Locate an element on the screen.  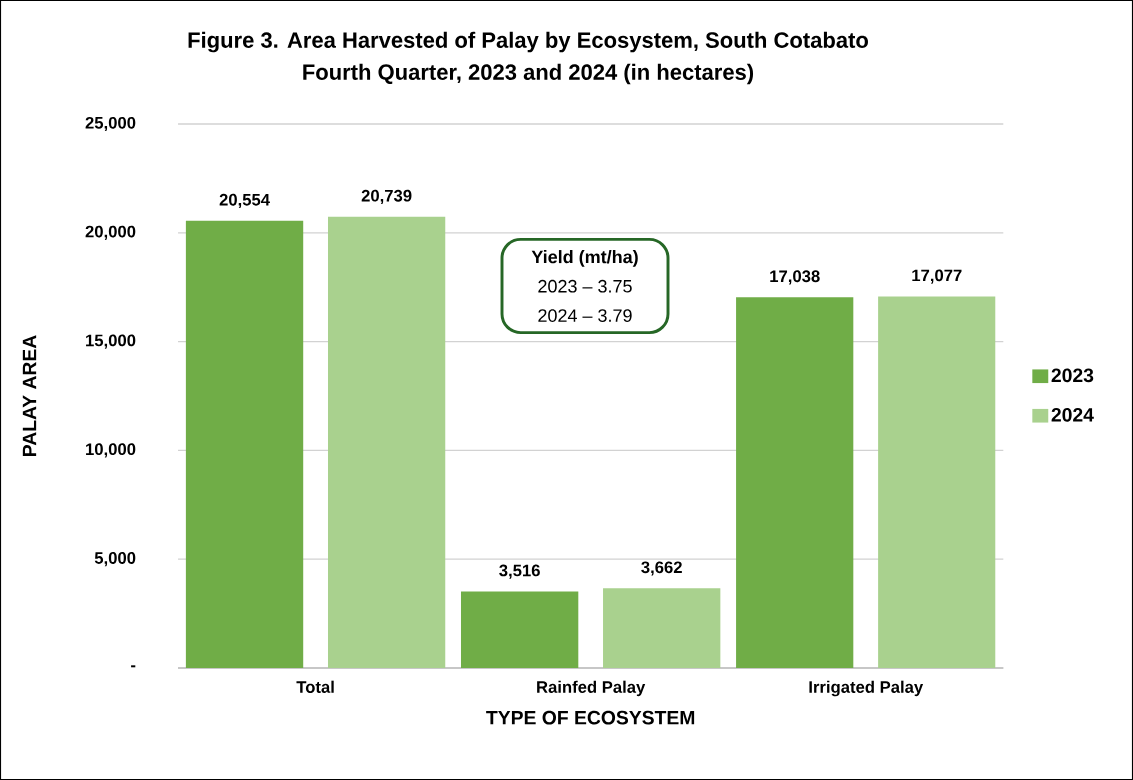
data-label: 3,662 is located at coordinates (661, 568).